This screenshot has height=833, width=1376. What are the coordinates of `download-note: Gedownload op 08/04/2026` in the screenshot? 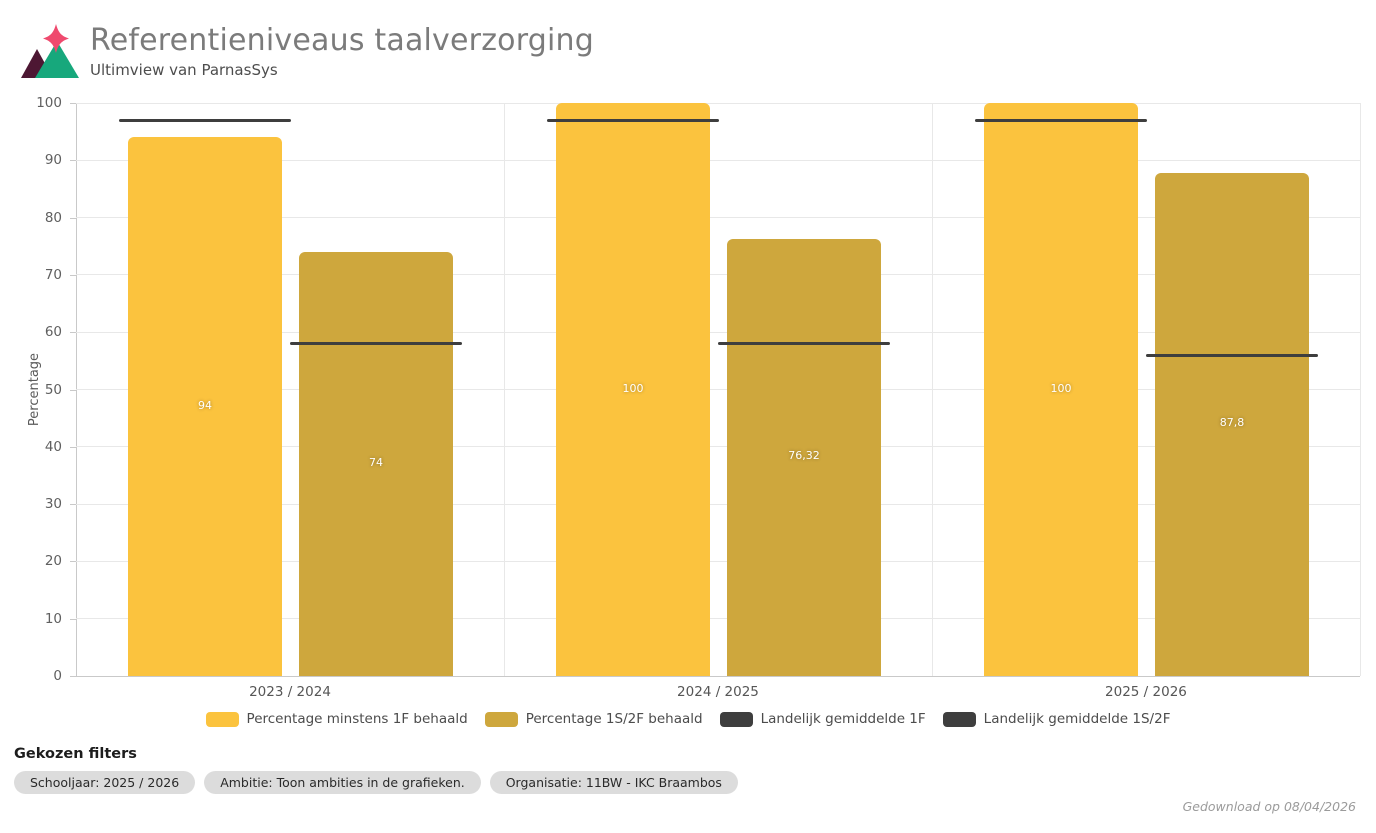 It's located at (1269, 806).